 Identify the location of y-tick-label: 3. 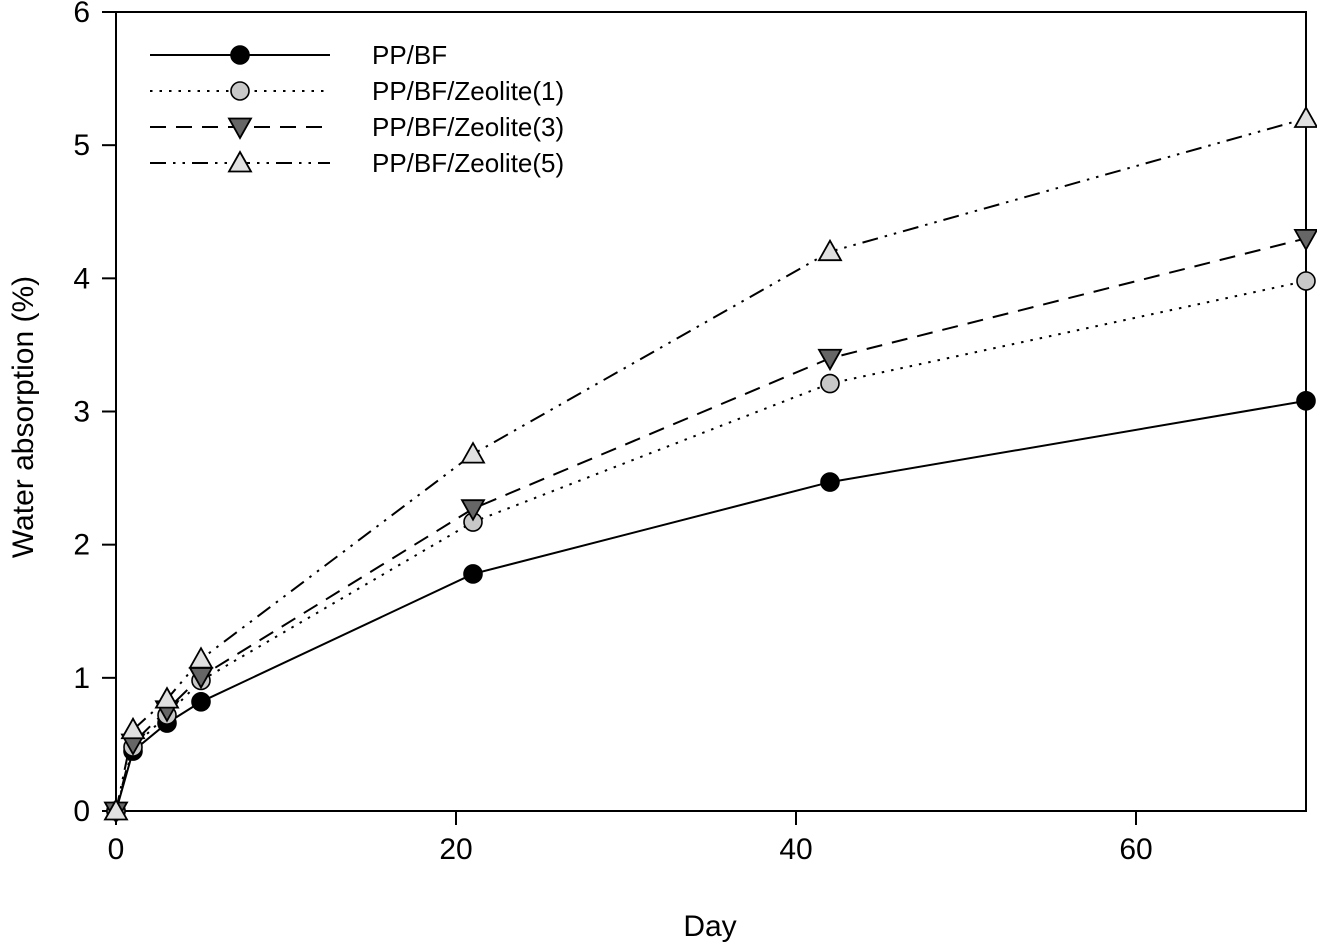
(81, 412).